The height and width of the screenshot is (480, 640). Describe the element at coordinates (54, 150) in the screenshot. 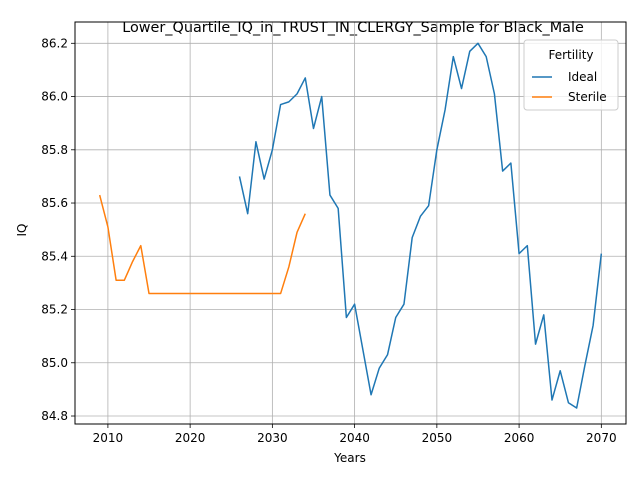

I see `y-tick-label: 85.8` at that location.